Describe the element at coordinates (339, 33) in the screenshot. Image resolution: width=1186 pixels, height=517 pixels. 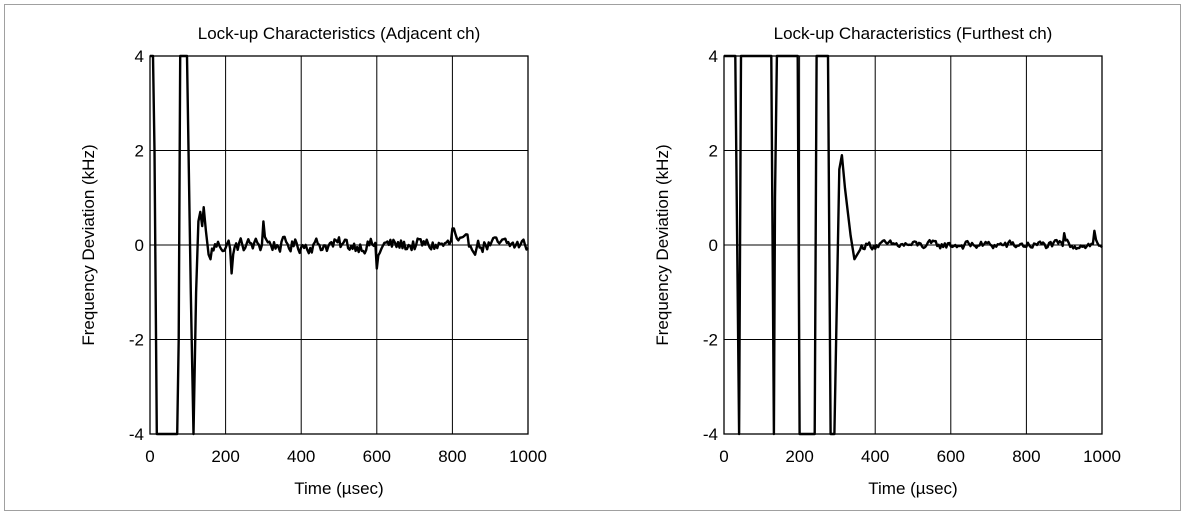
I see `chart-title: Lock-up Characteristics (Adjacent ch)` at that location.